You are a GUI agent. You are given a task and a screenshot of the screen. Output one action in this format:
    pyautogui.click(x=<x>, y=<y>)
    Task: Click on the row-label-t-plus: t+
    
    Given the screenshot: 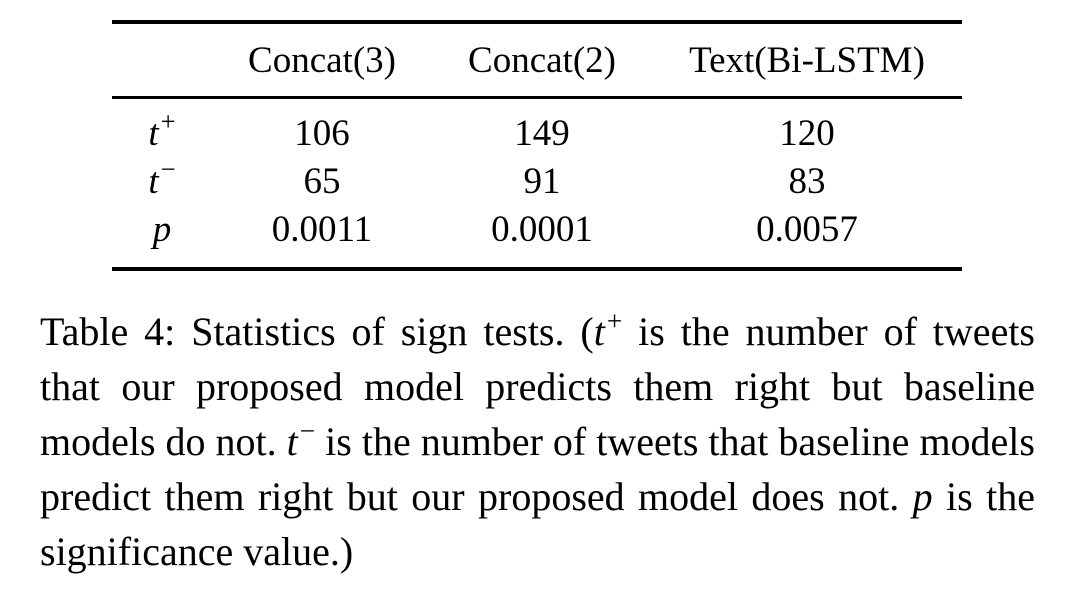 What is the action you would take?
    pyautogui.click(x=162, y=128)
    